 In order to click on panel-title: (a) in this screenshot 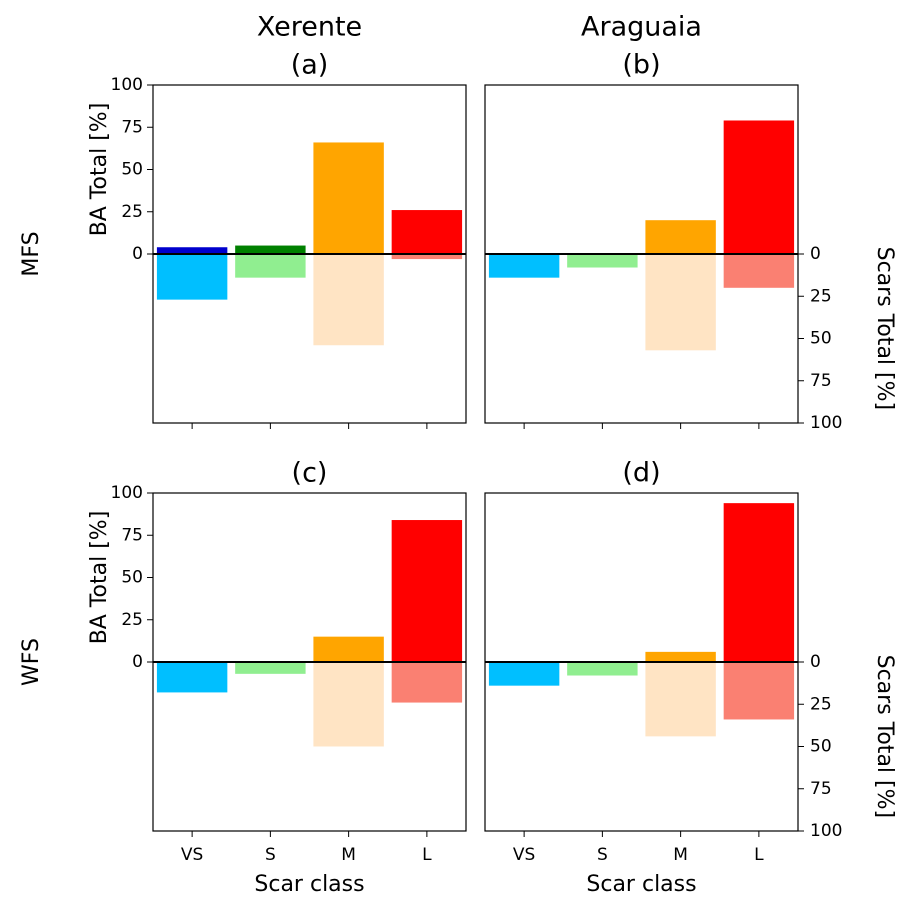, I will do `click(310, 65)`.